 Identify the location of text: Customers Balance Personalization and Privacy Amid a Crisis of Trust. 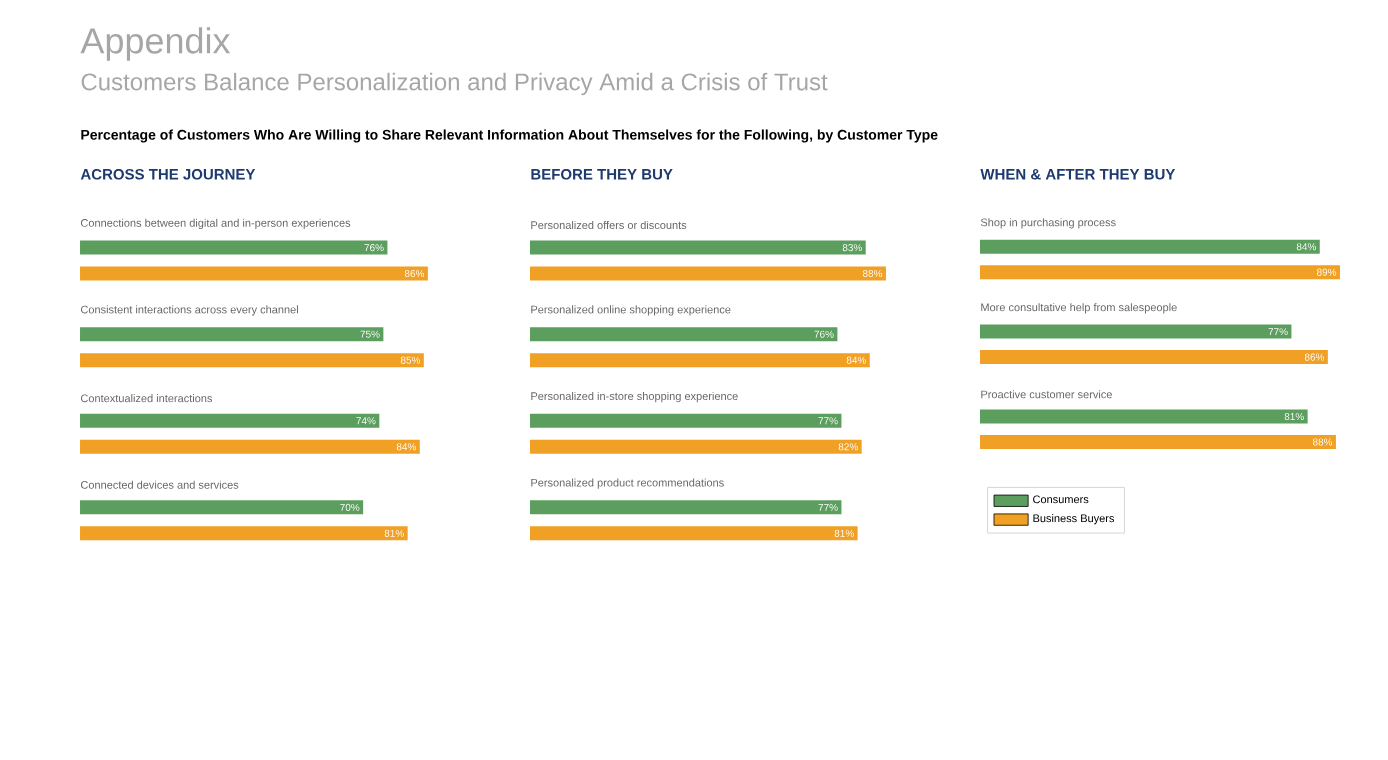
(454, 84).